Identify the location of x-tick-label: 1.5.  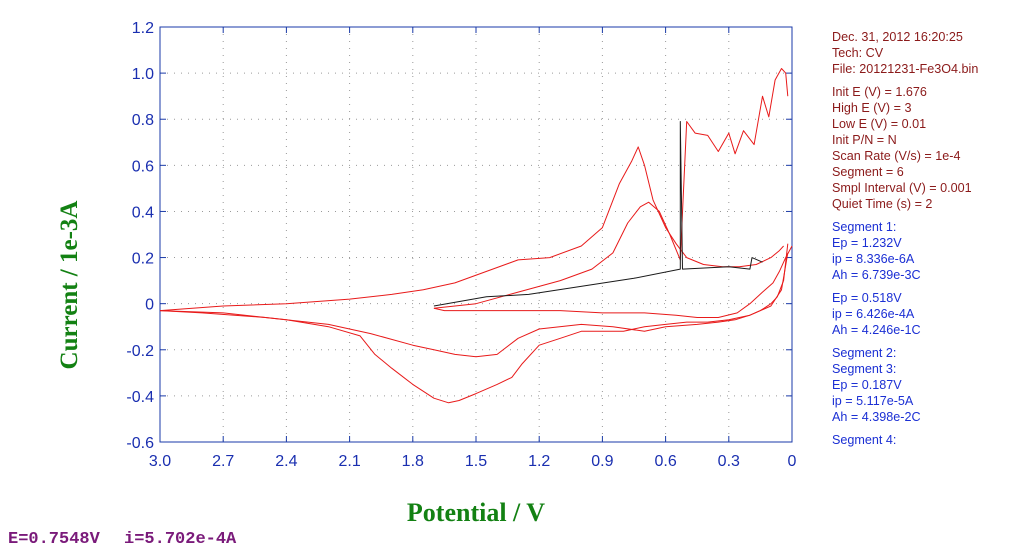
(476, 461).